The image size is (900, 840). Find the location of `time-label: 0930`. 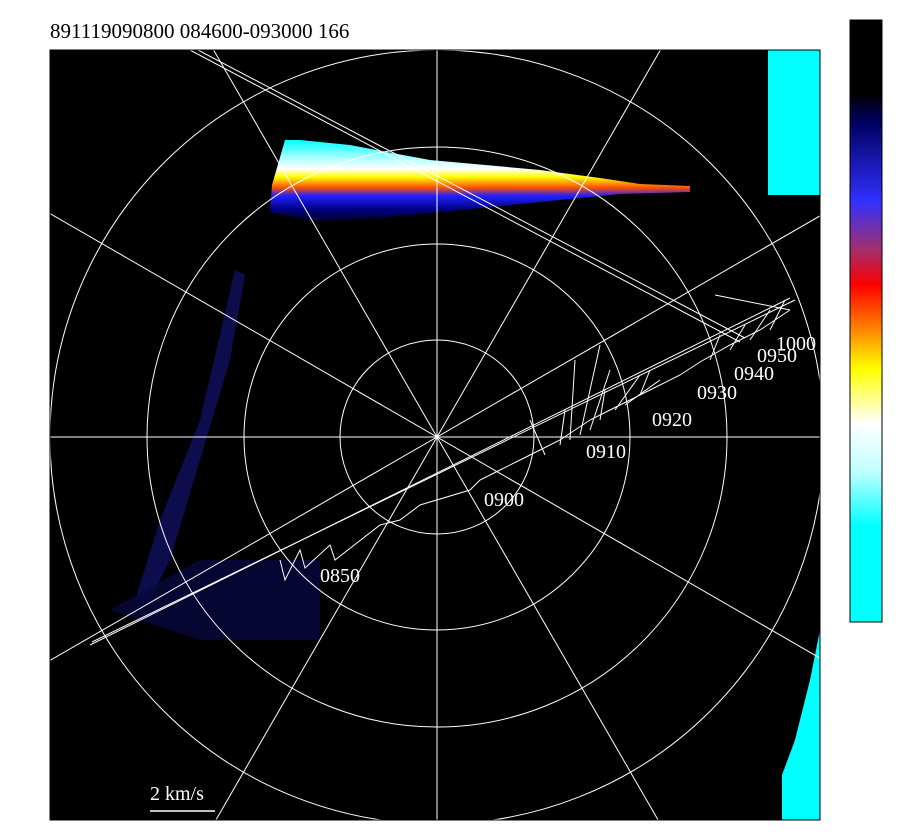

time-label: 0930 is located at coordinates (717, 393).